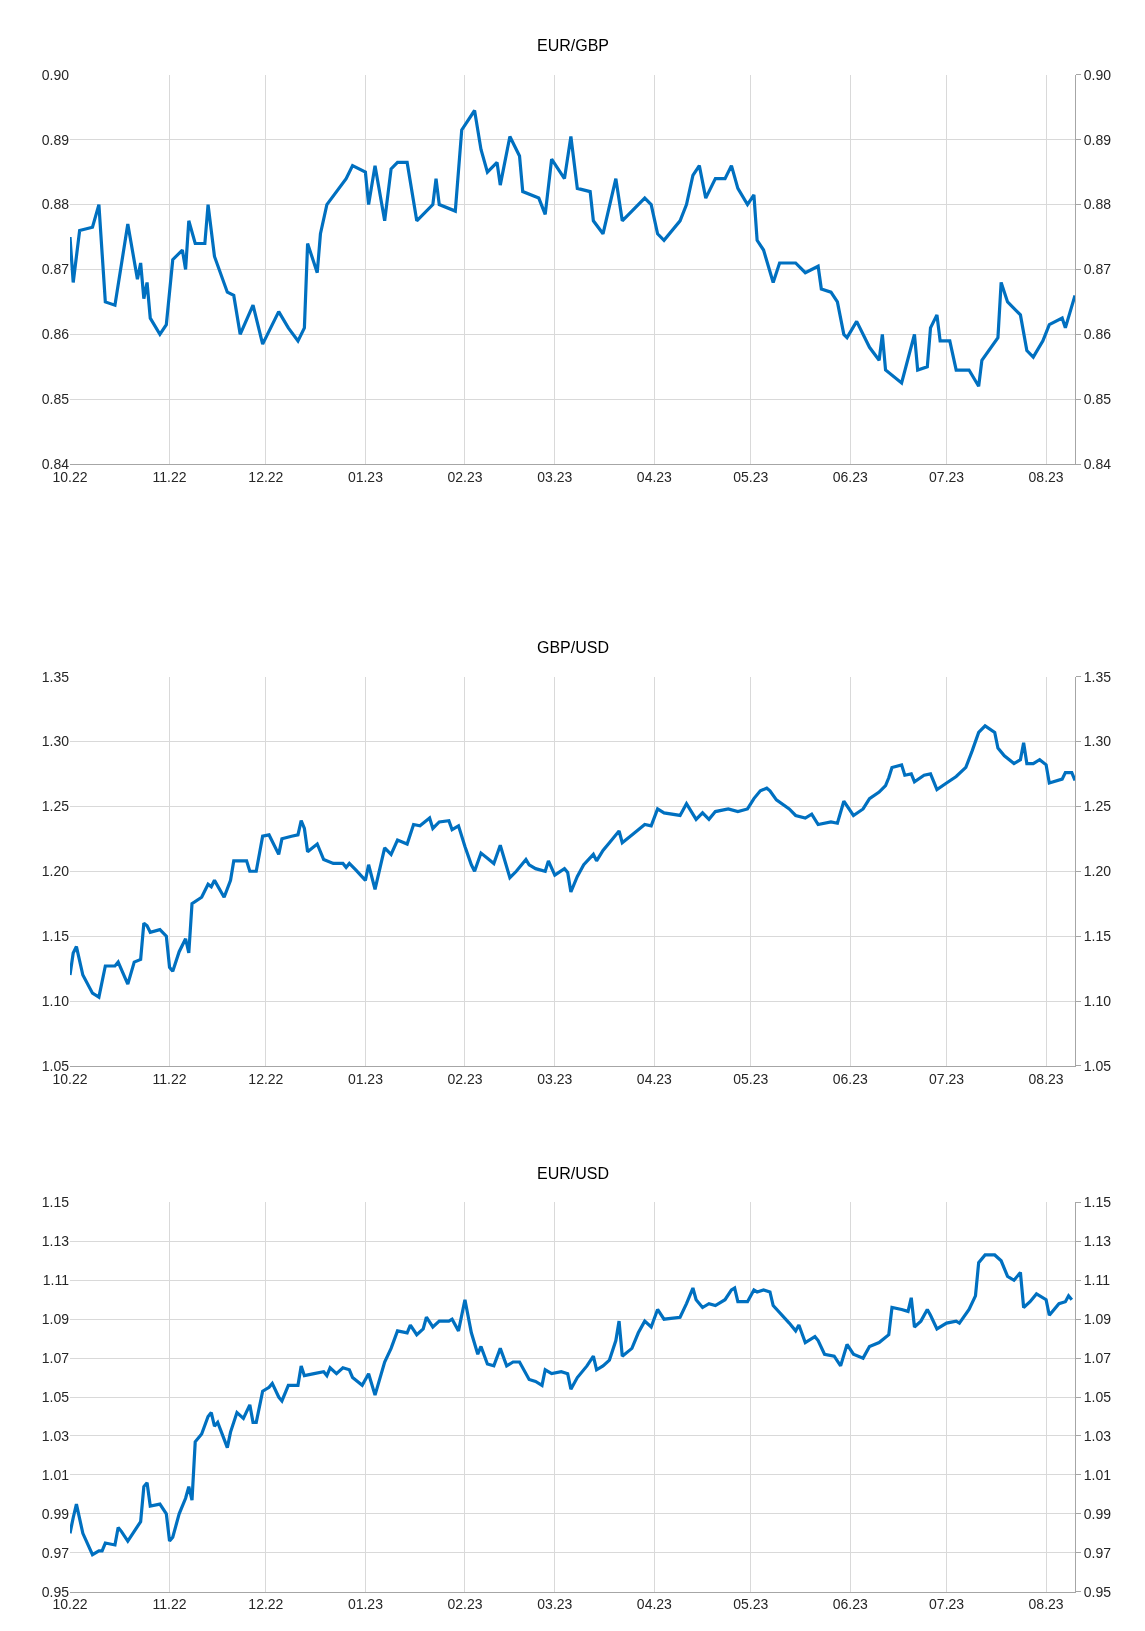 The width and height of the screenshot is (1145, 1631). Describe the element at coordinates (56, 1280) in the screenshot. I see `y-tick-label: 1.11` at that location.